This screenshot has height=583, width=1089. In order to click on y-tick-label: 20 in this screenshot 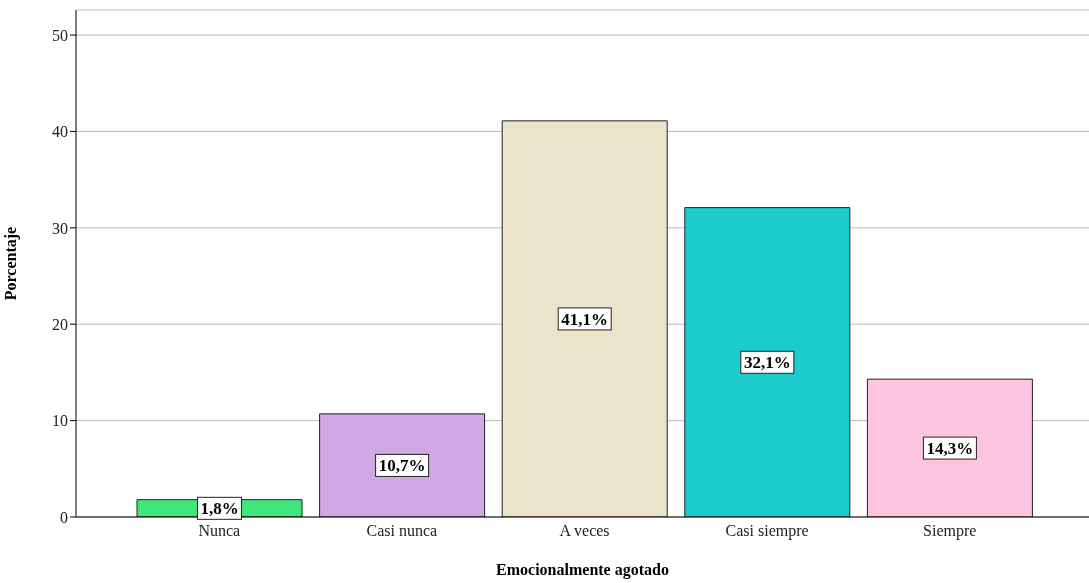, I will do `click(60, 324)`.